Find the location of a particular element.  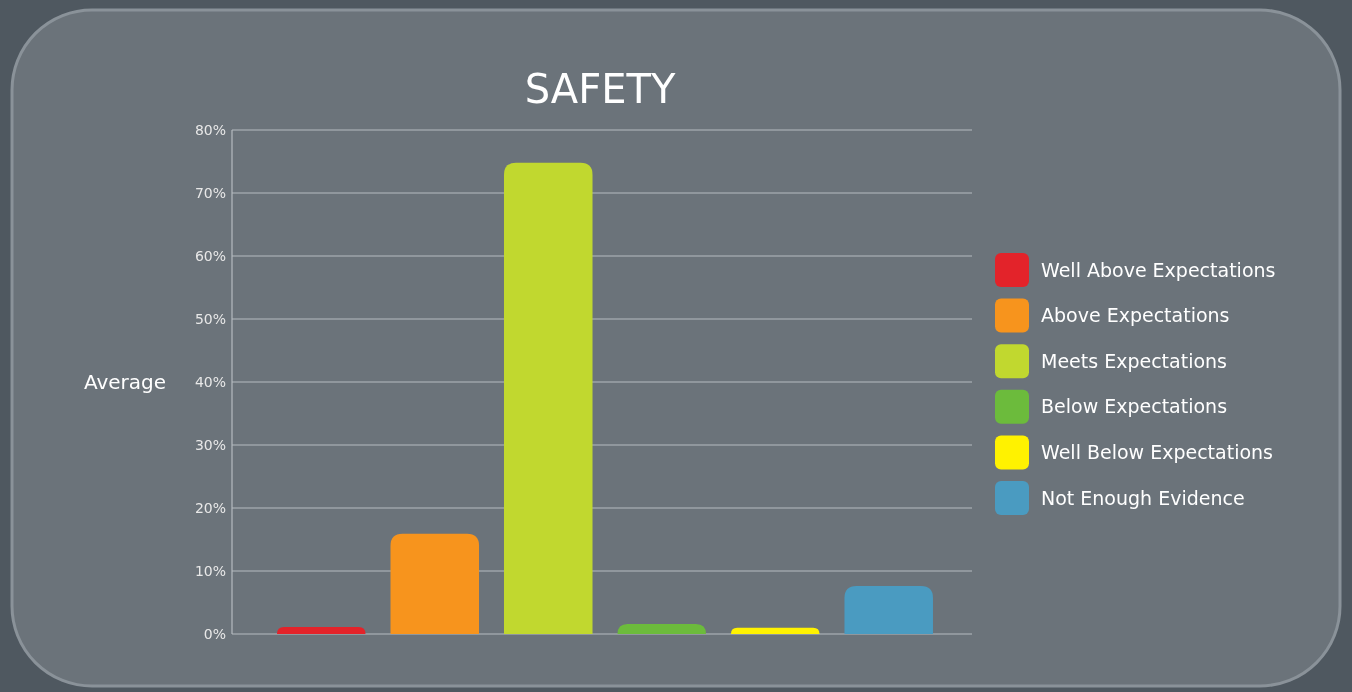

y-tick-label: 0% is located at coordinates (214, 633).